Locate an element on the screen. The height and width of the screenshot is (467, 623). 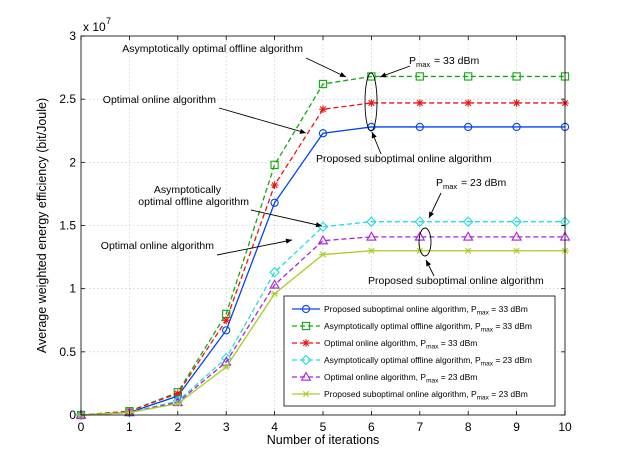
y-tick-label: 2 is located at coordinates (72, 162).